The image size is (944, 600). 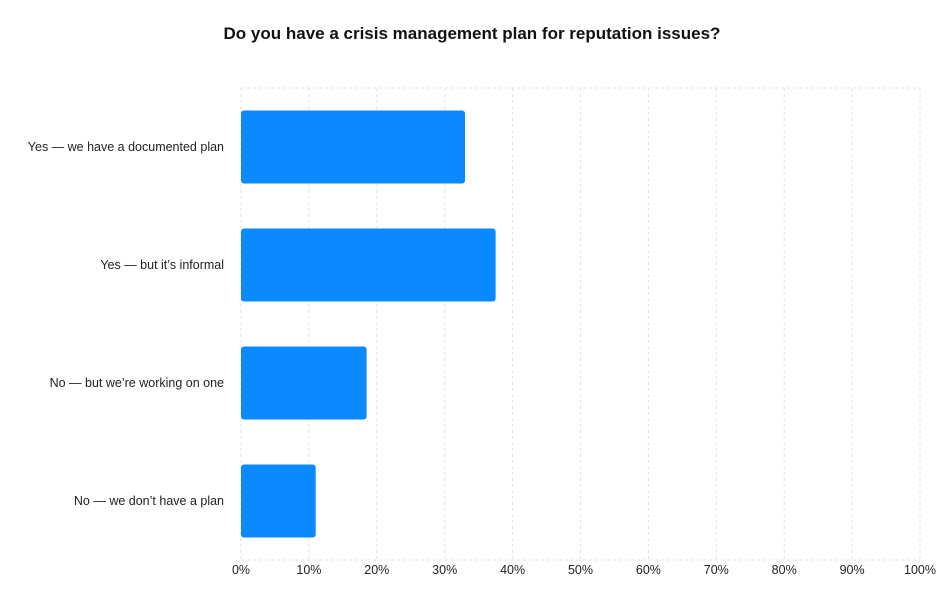 I want to click on category-label: Yes — but it’s informal, so click(x=162, y=265).